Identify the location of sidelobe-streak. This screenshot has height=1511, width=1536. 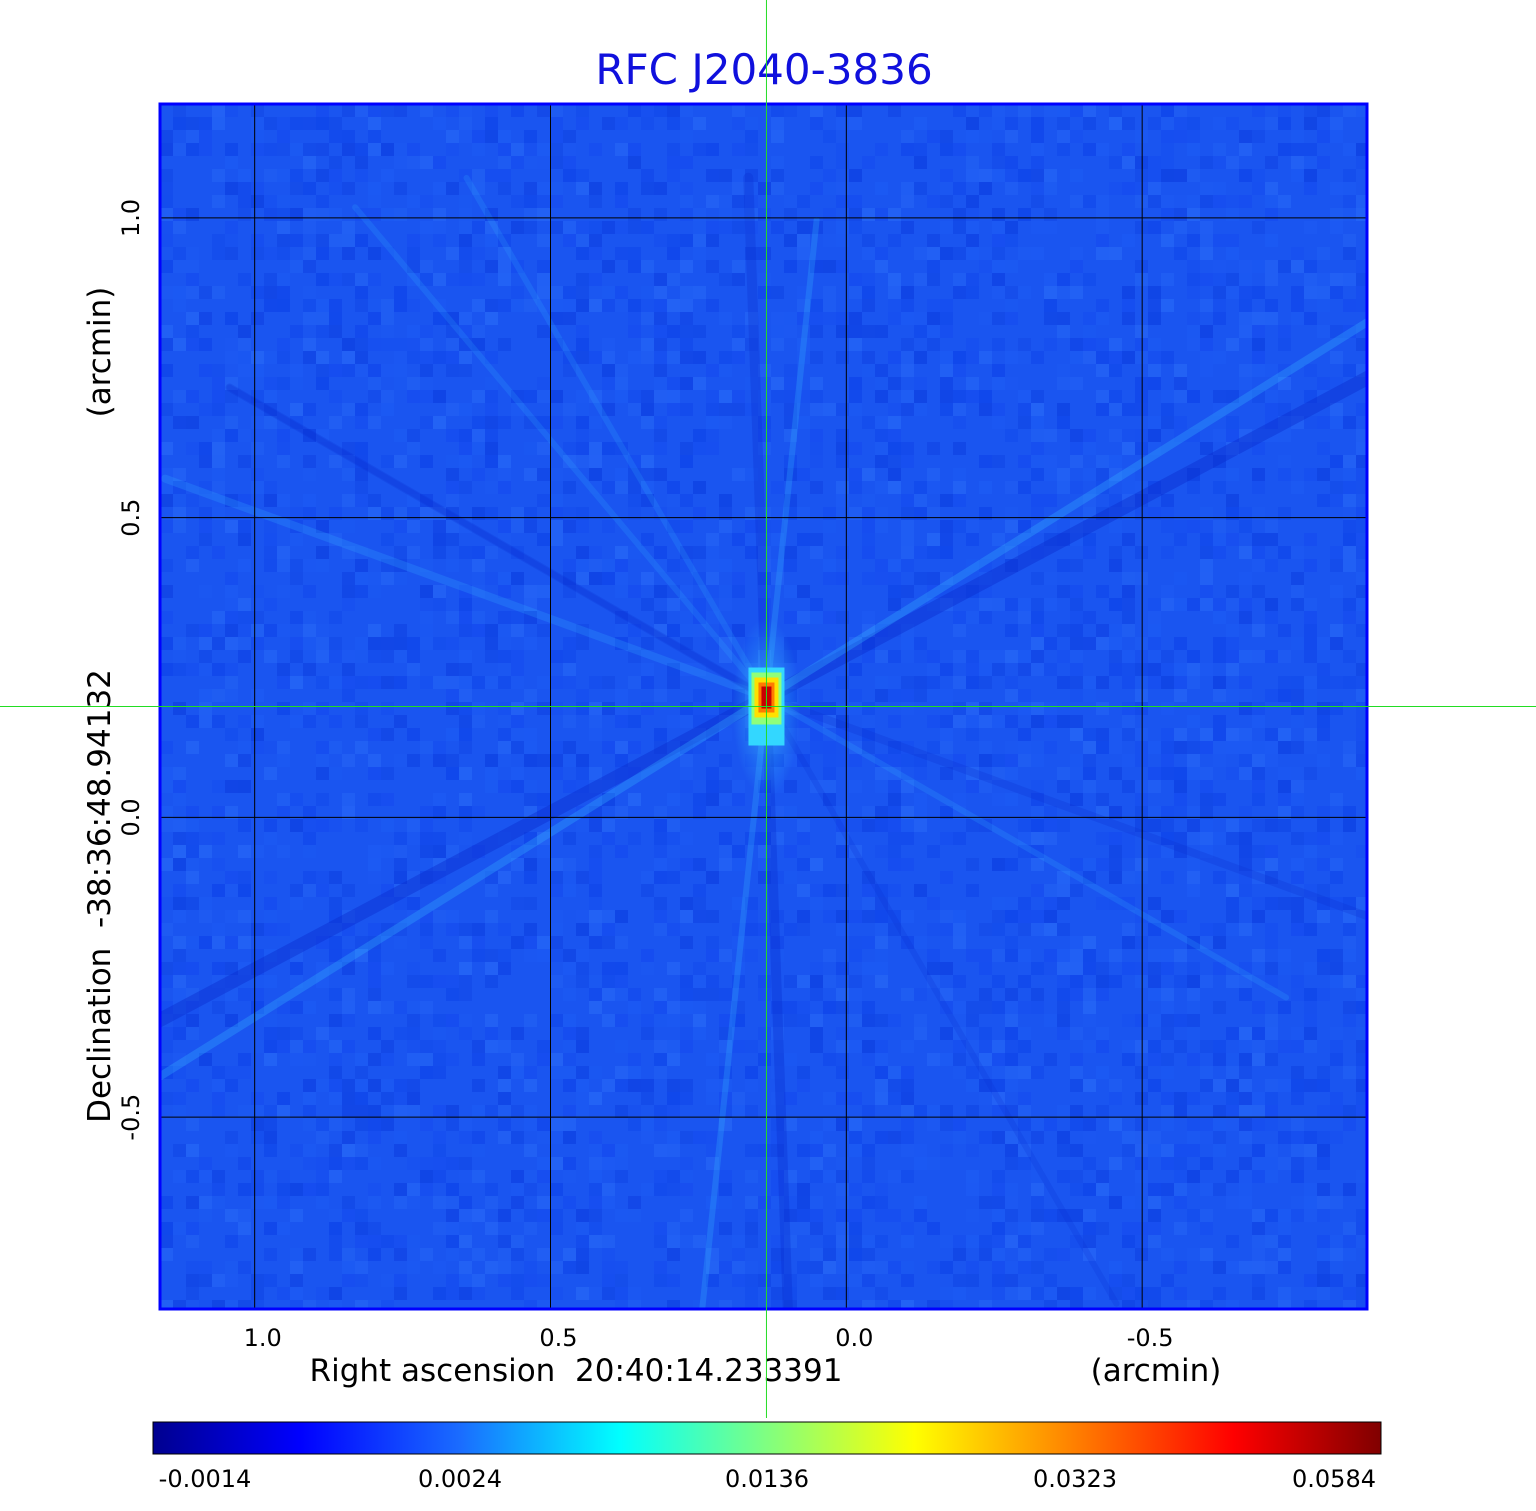
(467, 859).